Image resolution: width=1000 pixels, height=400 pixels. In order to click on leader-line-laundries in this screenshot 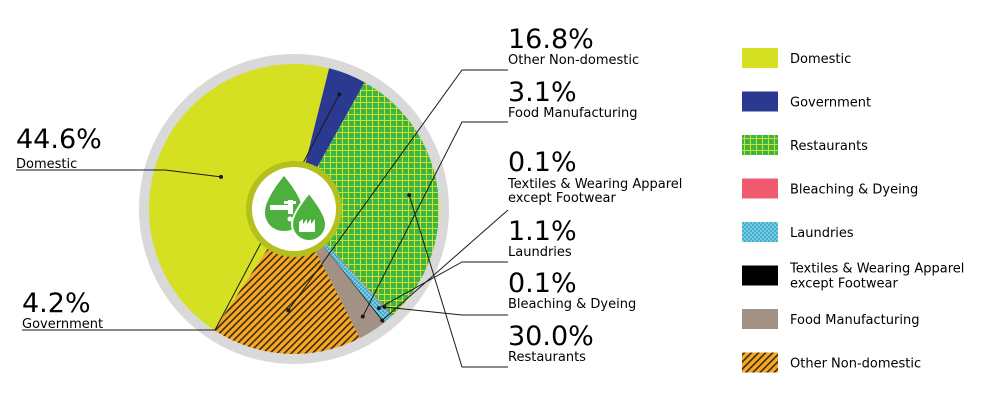, I will do `click(443, 285)`.